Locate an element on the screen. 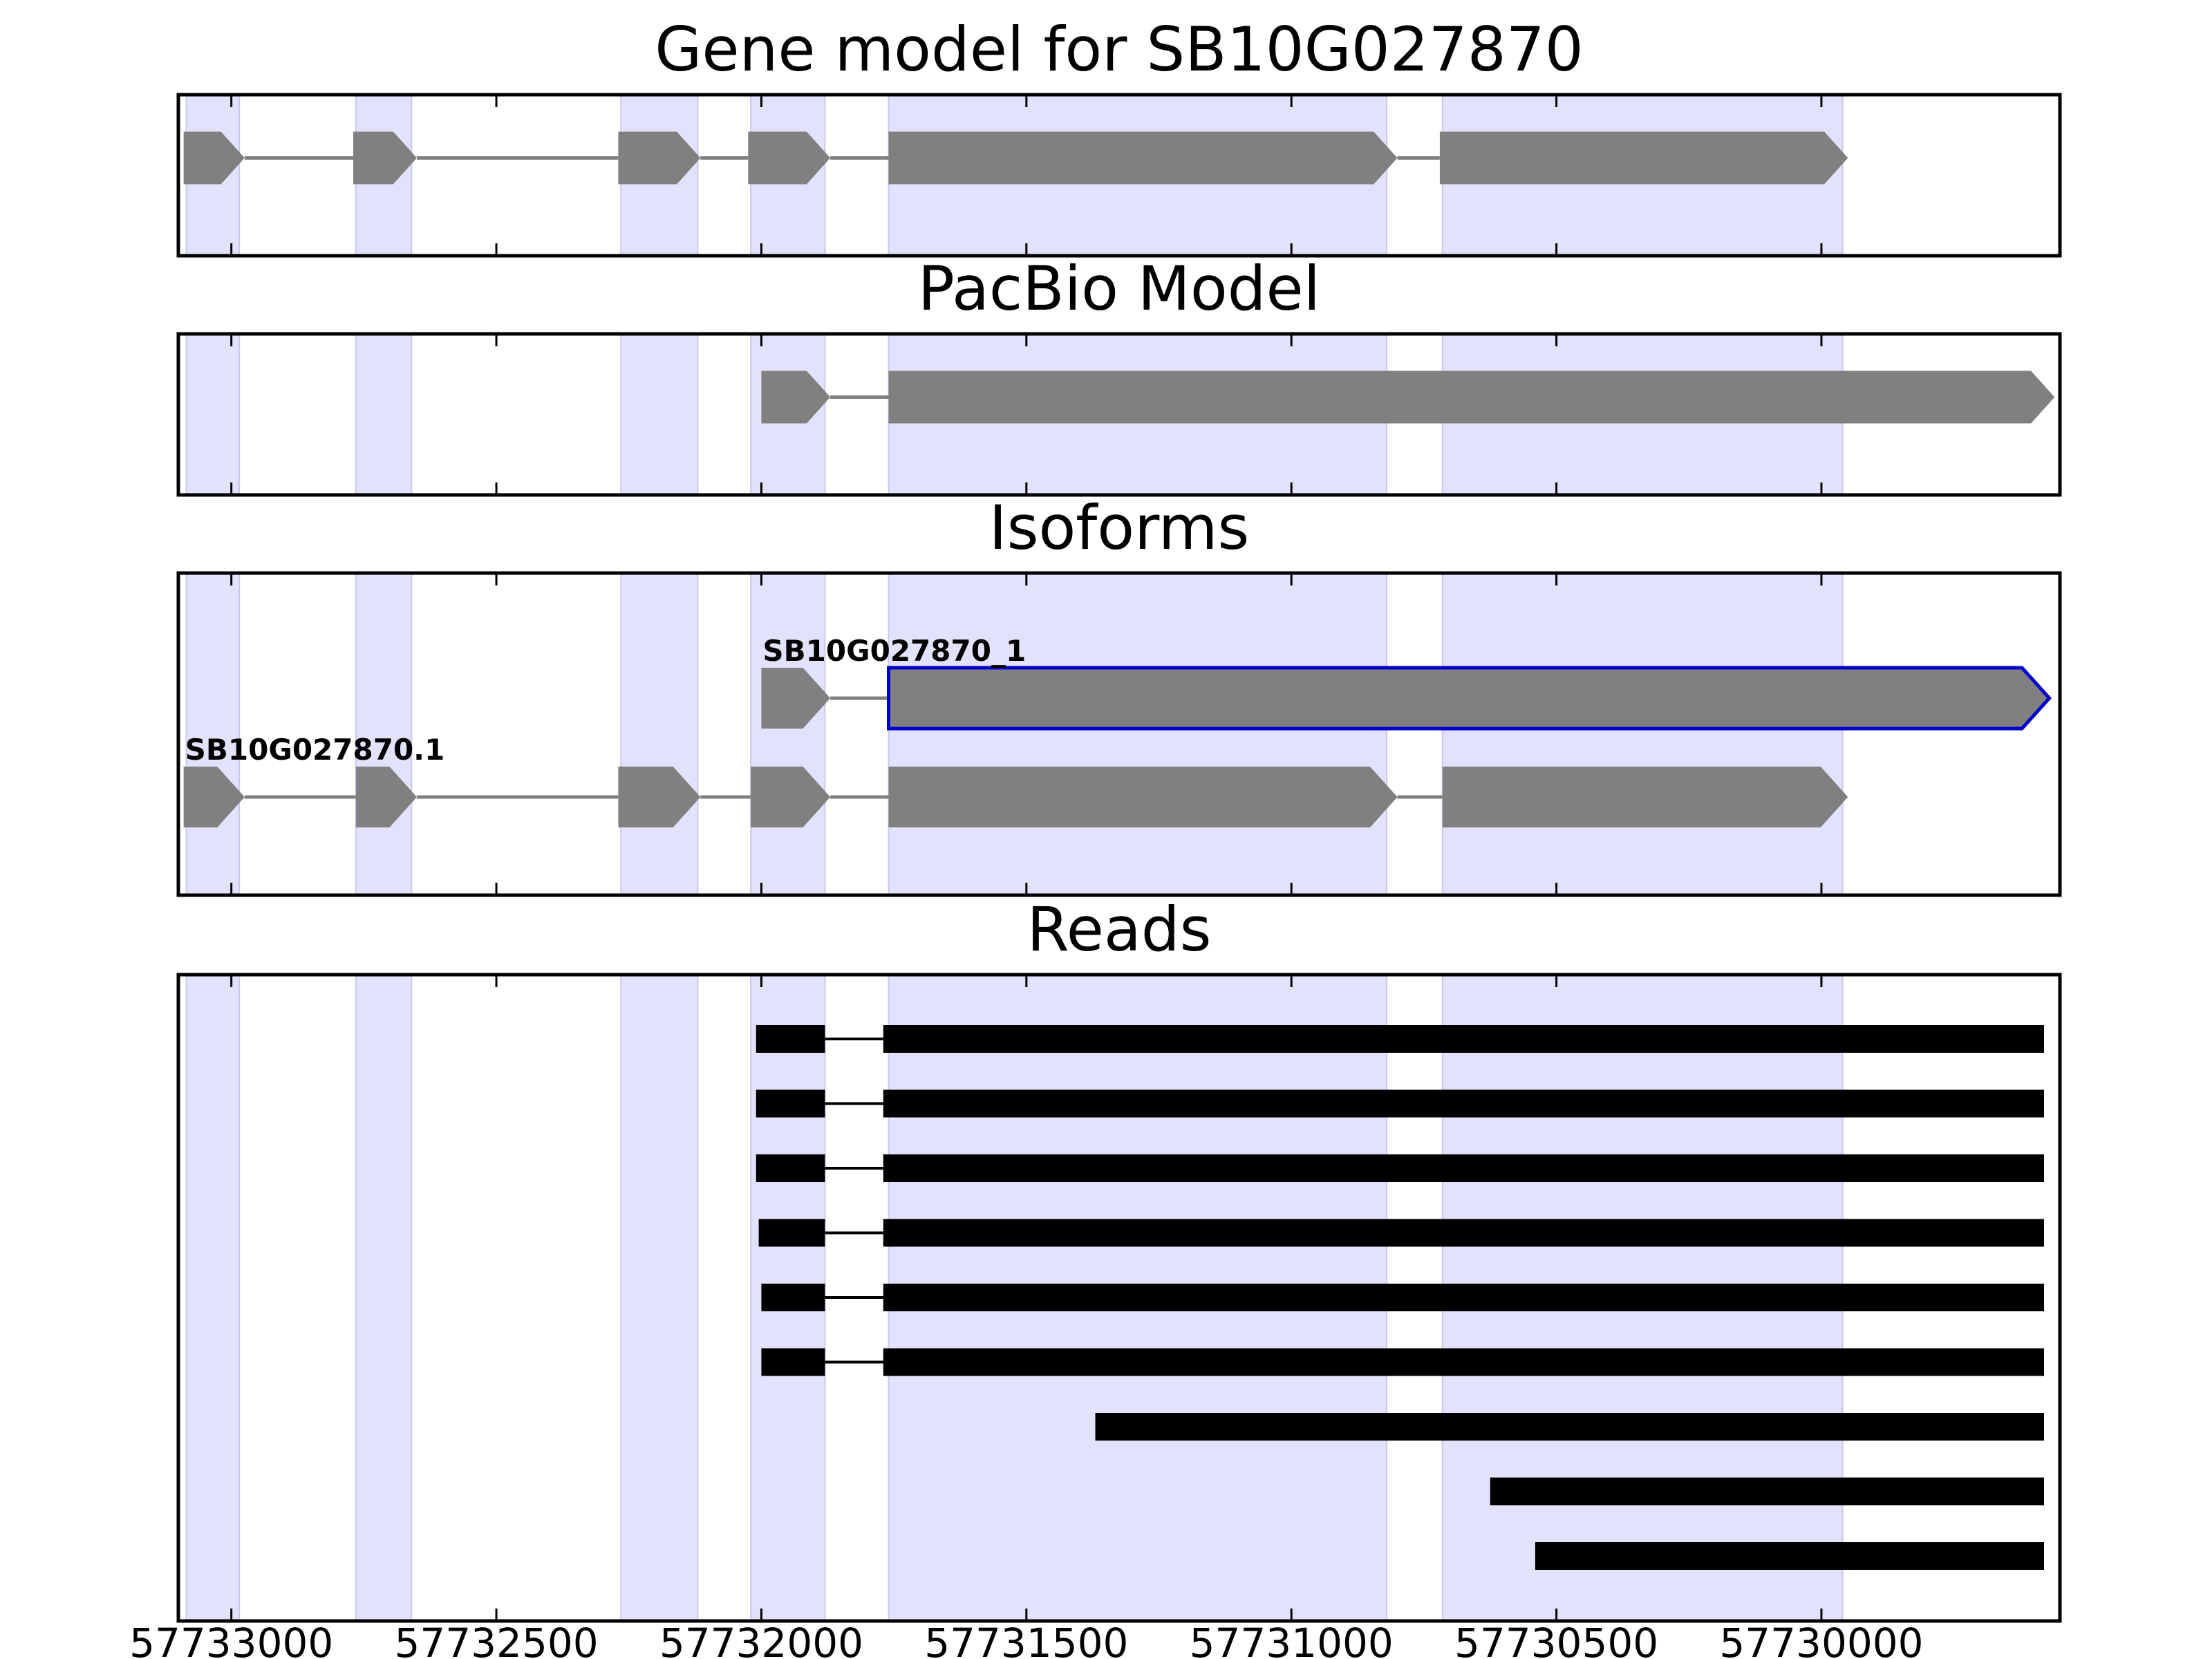  panel-title: PacBio Model is located at coordinates (1119, 289).